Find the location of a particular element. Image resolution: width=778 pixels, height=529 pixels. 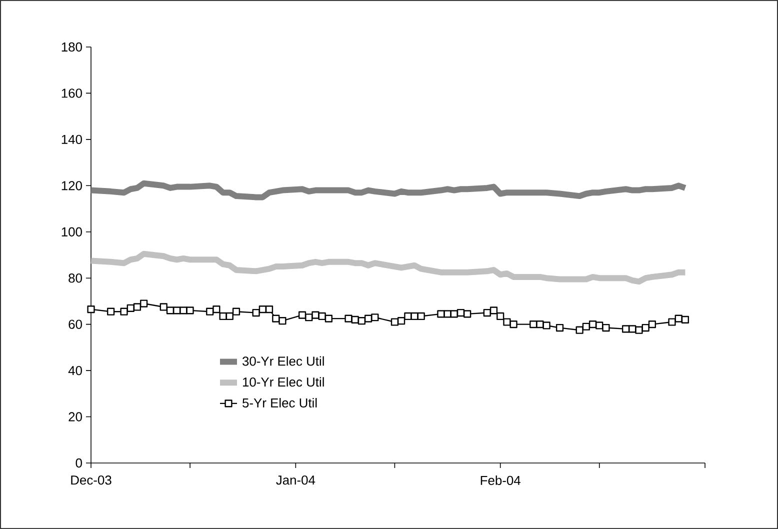

x-tick-label: Jan-04 is located at coordinates (296, 480).